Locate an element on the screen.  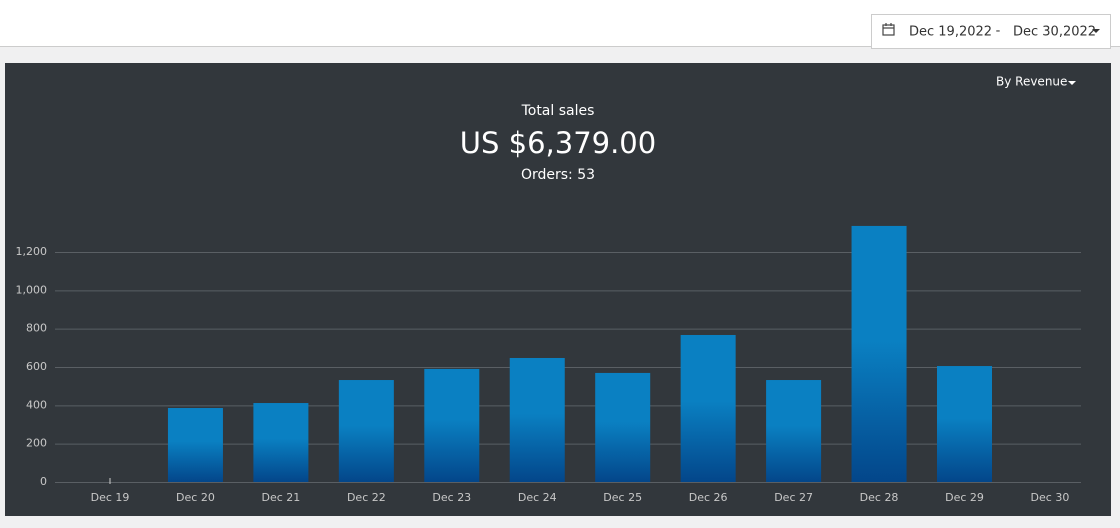
dropdown-label: By Revenue is located at coordinates (1031, 82).